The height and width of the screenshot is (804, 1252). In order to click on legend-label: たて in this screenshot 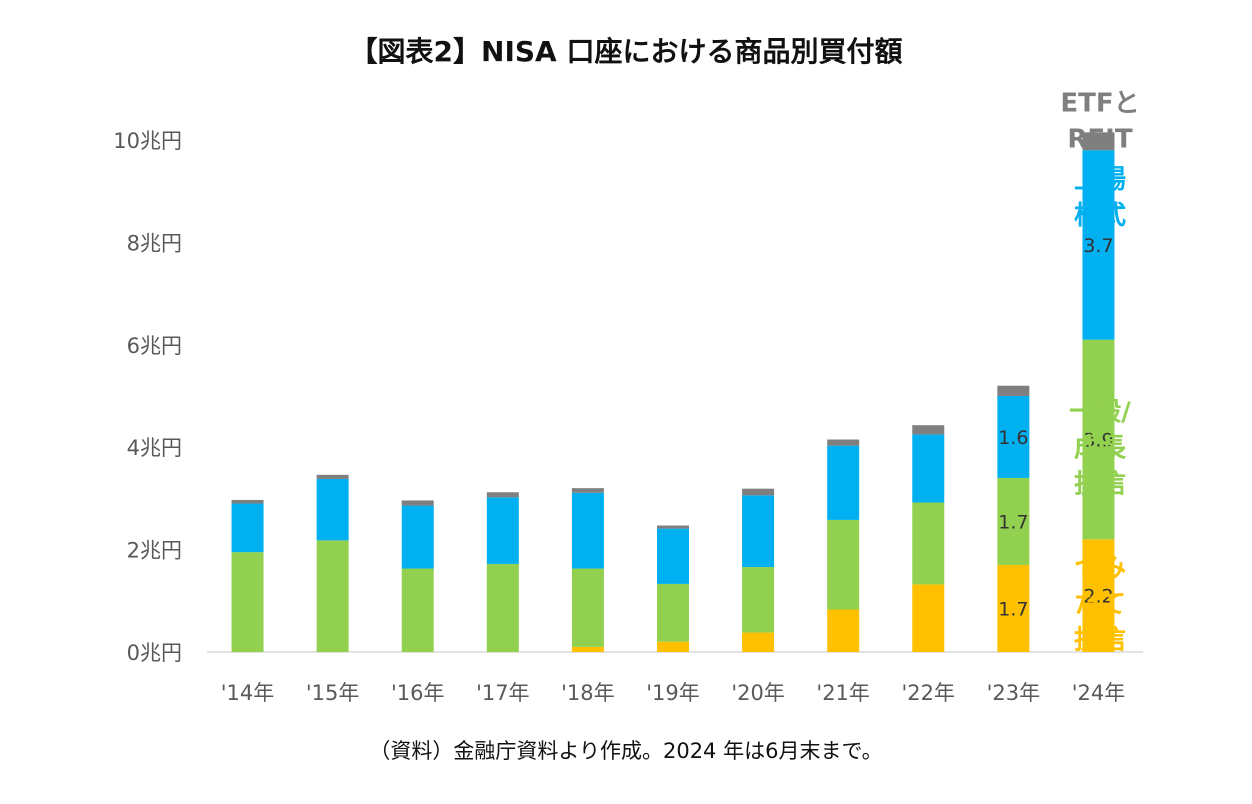, I will do `click(1100, 605)`.